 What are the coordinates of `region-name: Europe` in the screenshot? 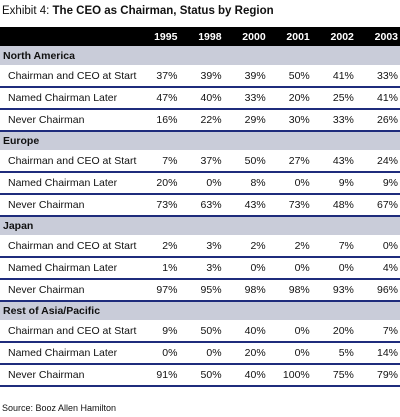 It's located at (21, 141).